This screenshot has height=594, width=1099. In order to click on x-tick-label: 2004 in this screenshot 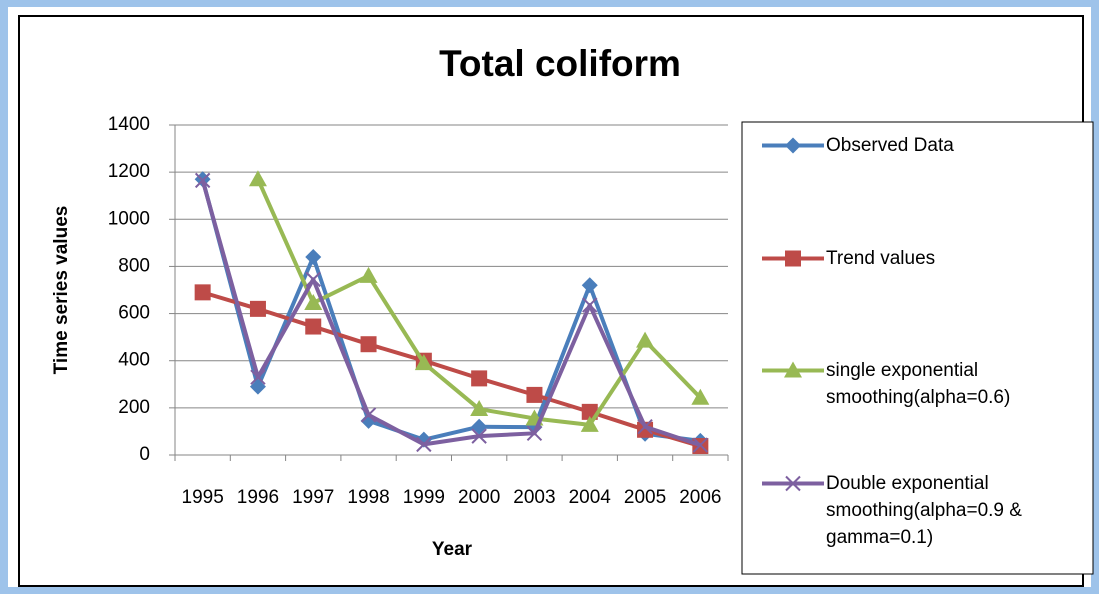, I will do `click(590, 497)`.